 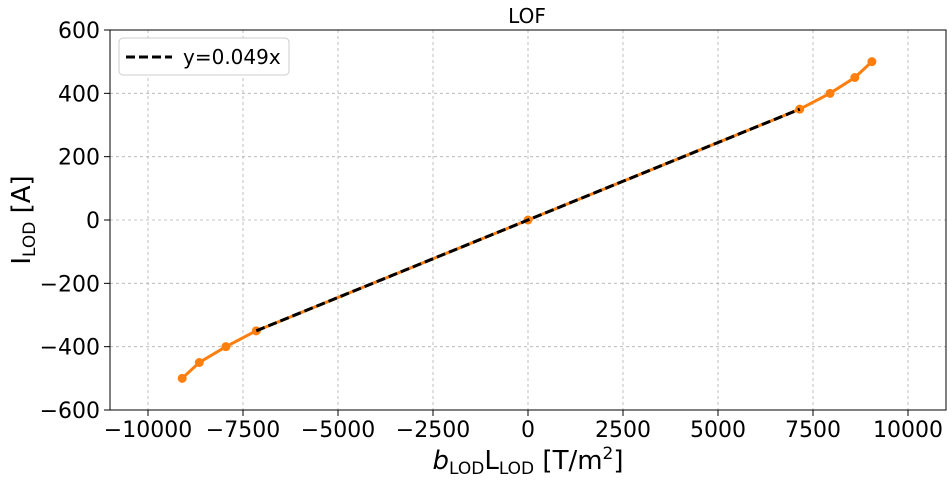 I want to click on x-tick-label: −5000, so click(x=338, y=430).